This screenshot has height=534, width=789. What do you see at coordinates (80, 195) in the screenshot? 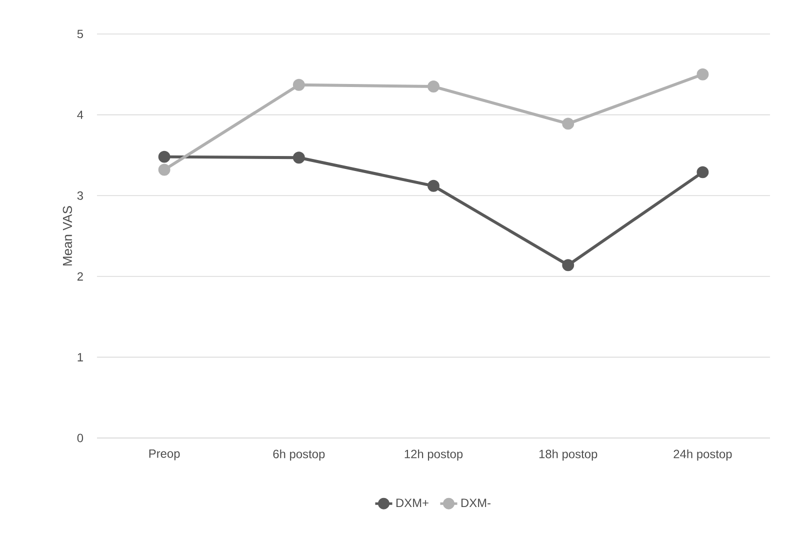
I see `y-tick-label: 3` at bounding box center [80, 195].